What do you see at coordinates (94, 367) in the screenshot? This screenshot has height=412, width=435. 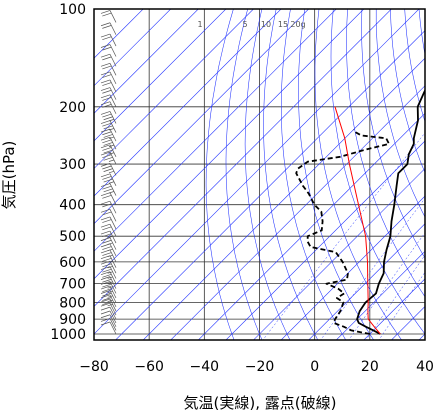 I see `x-tick-label: −80` at bounding box center [94, 367].